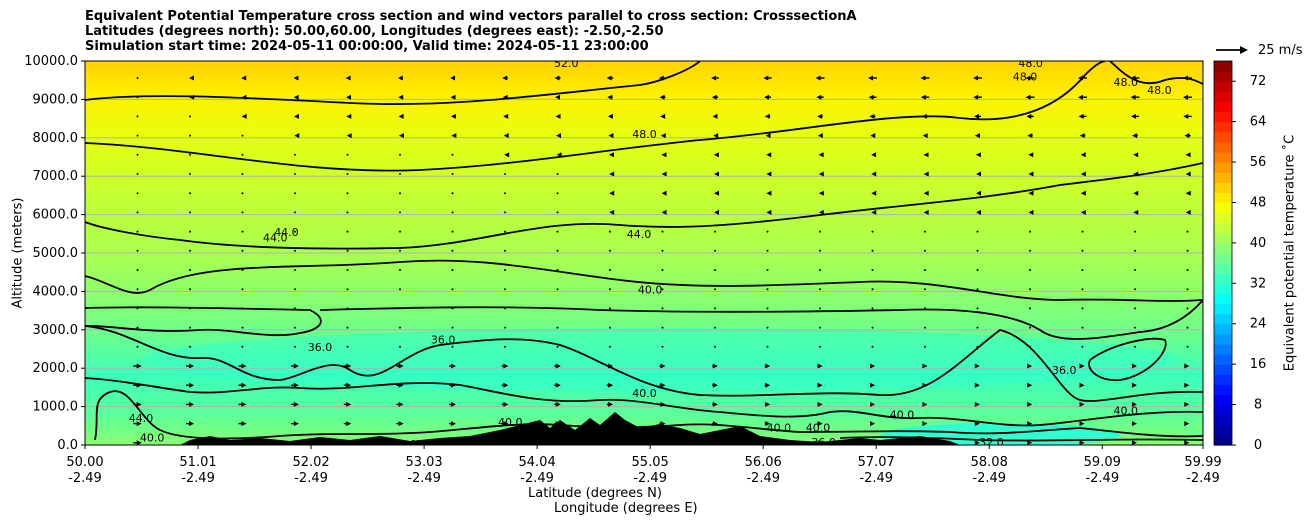 This screenshot has width=1308, height=526. Describe the element at coordinates (1258, 122) in the screenshot. I see `colorbar-tick-label: 64` at that location.